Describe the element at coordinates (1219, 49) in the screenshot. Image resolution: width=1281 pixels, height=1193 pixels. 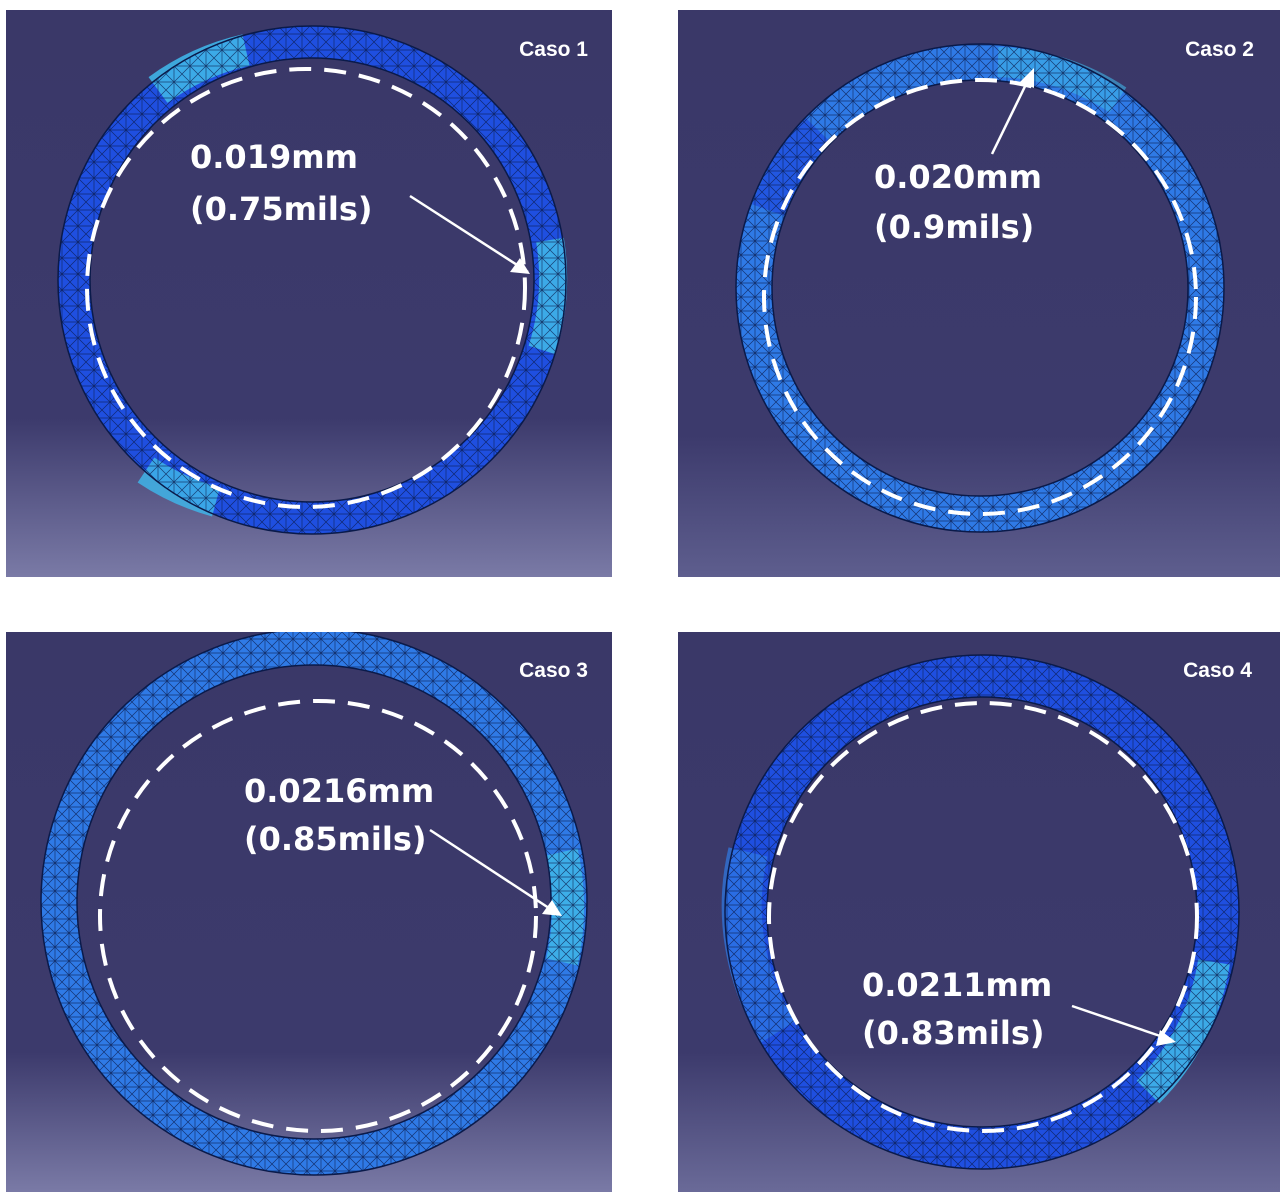
I see `case-label: Caso 2` at that location.